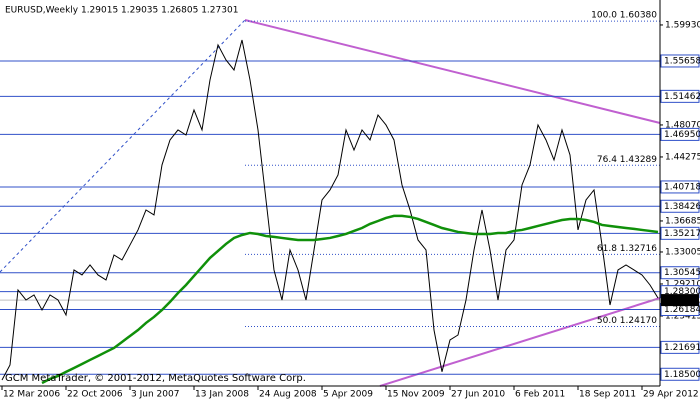 This screenshot has width=700, height=402. I want to click on x-tick-label: 6 Feb 2011, so click(540, 395).